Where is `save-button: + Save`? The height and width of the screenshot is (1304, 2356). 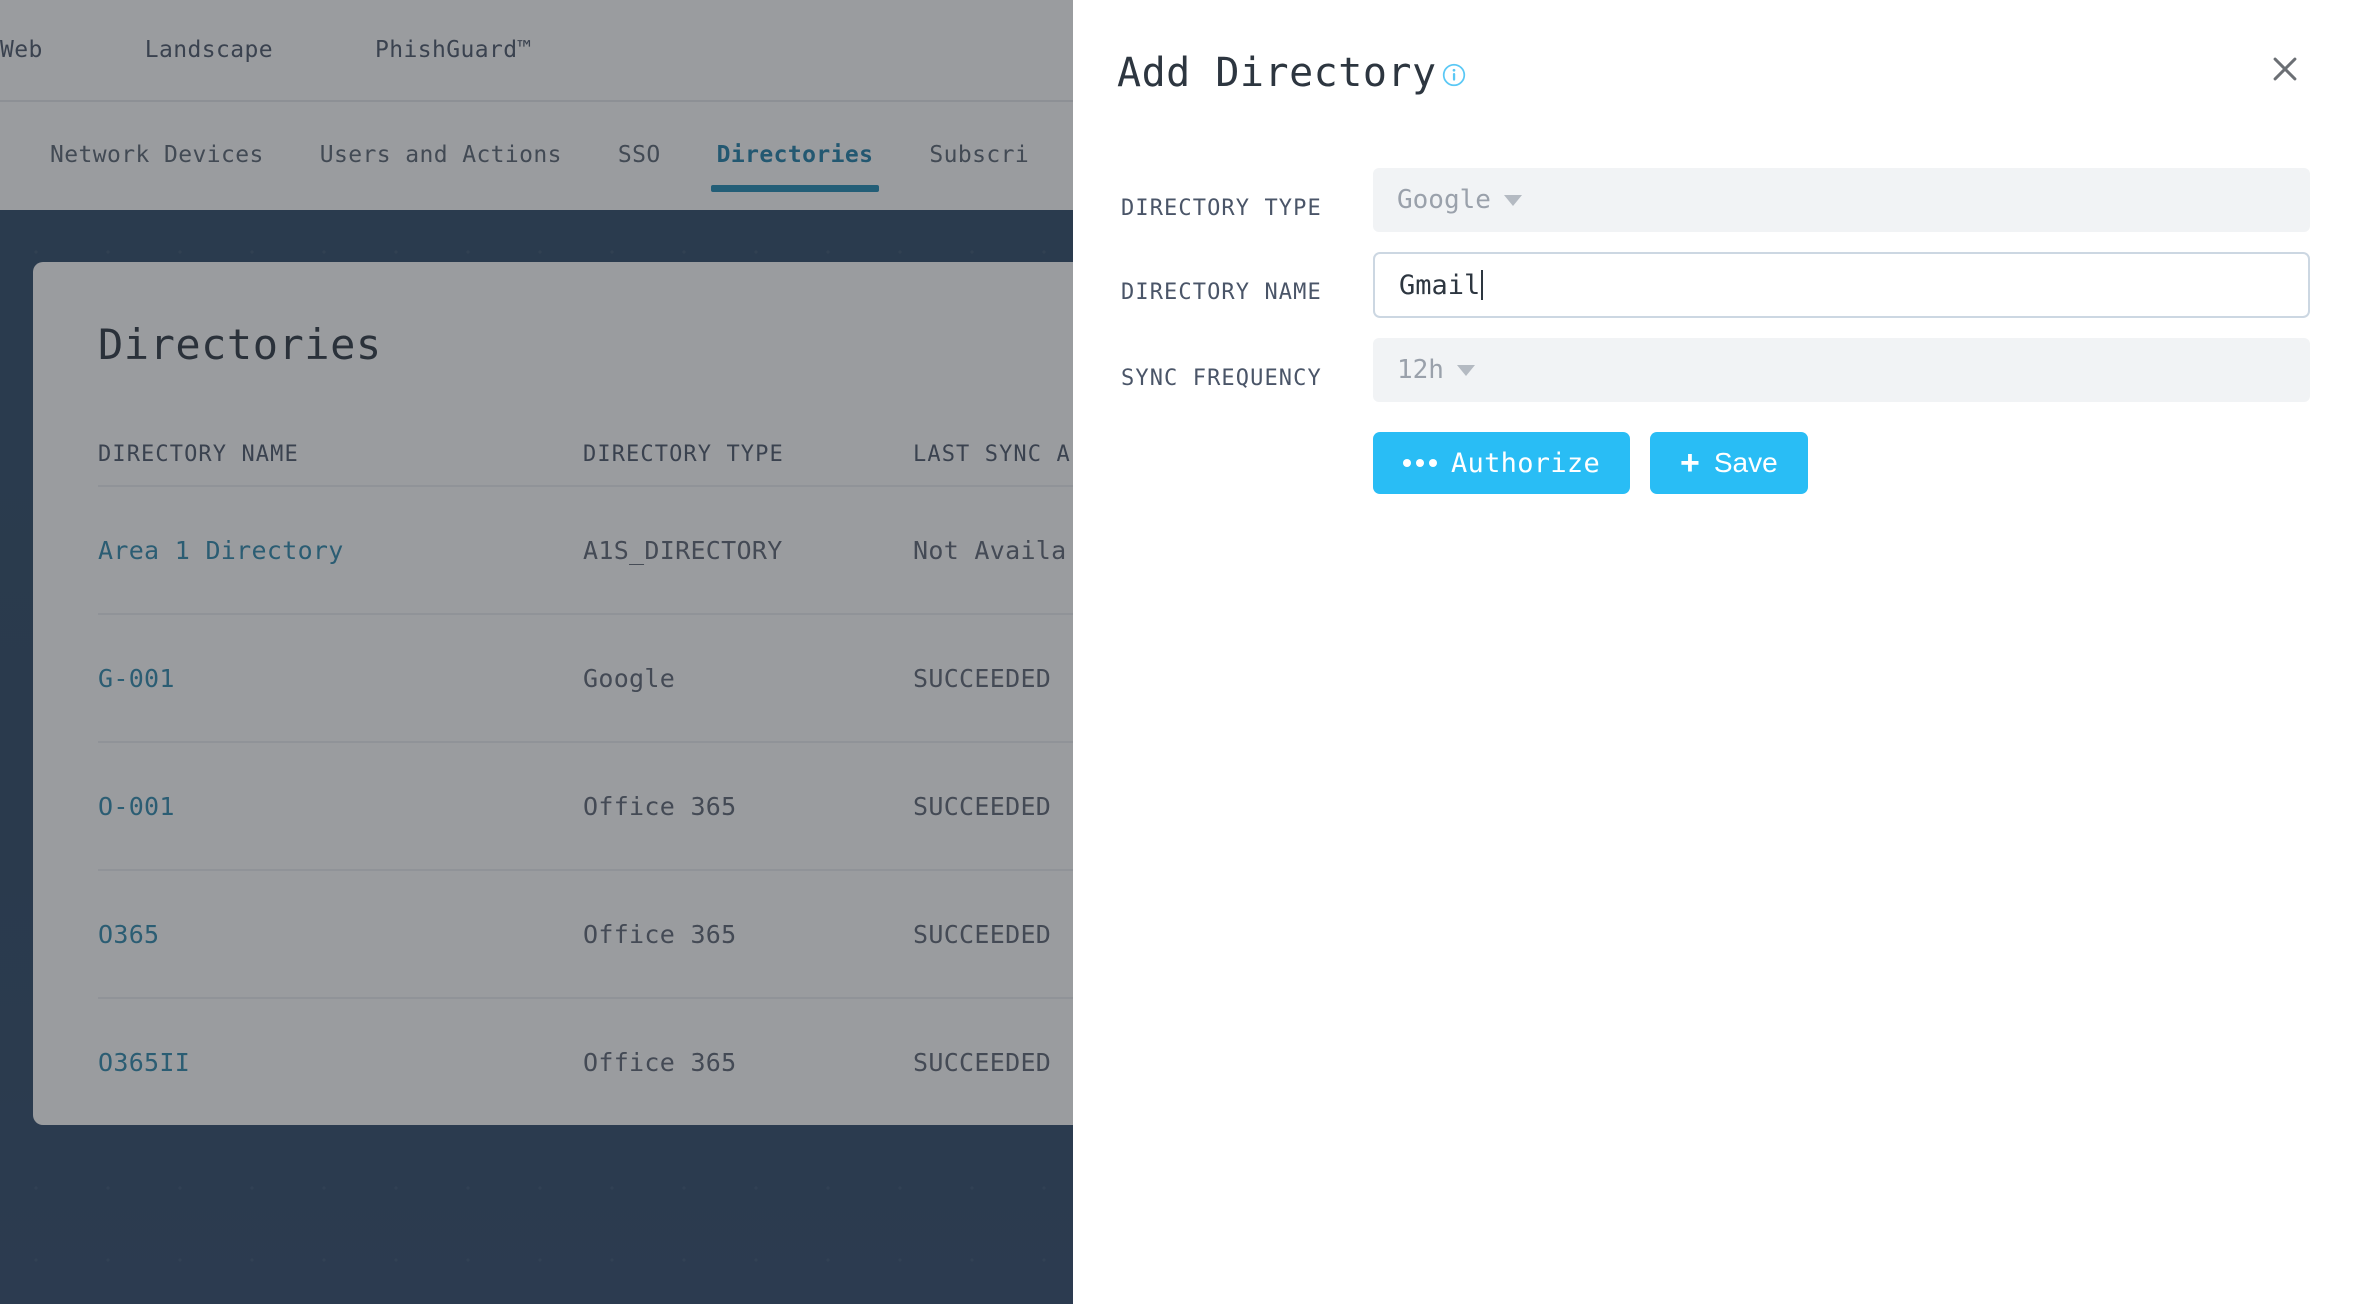
save-button: + Save is located at coordinates (1729, 463).